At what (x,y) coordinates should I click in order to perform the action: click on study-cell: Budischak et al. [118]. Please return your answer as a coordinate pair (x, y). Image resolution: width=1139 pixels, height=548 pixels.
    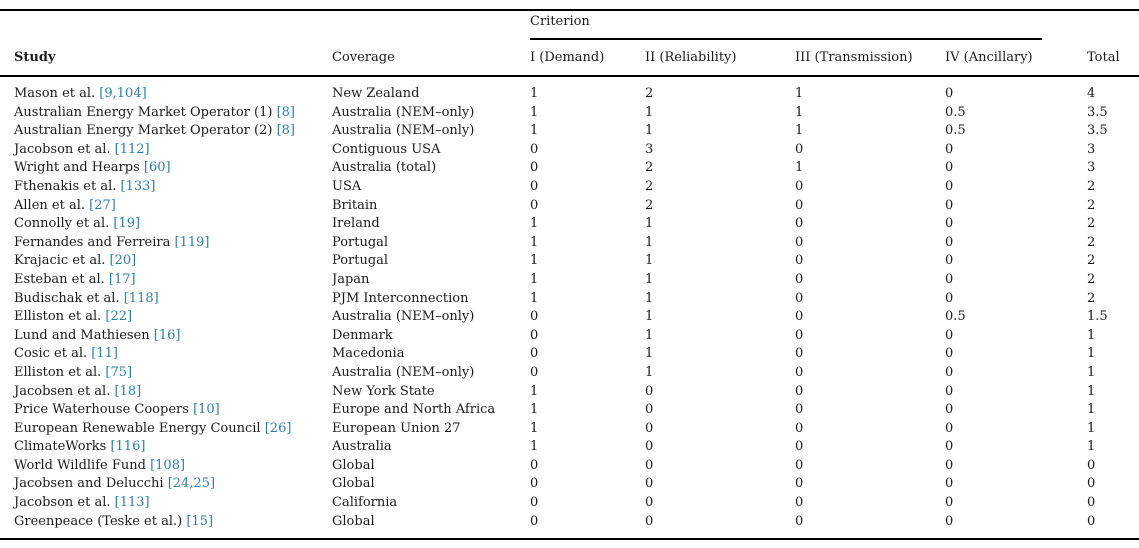
    Looking at the image, I should click on (166, 299).